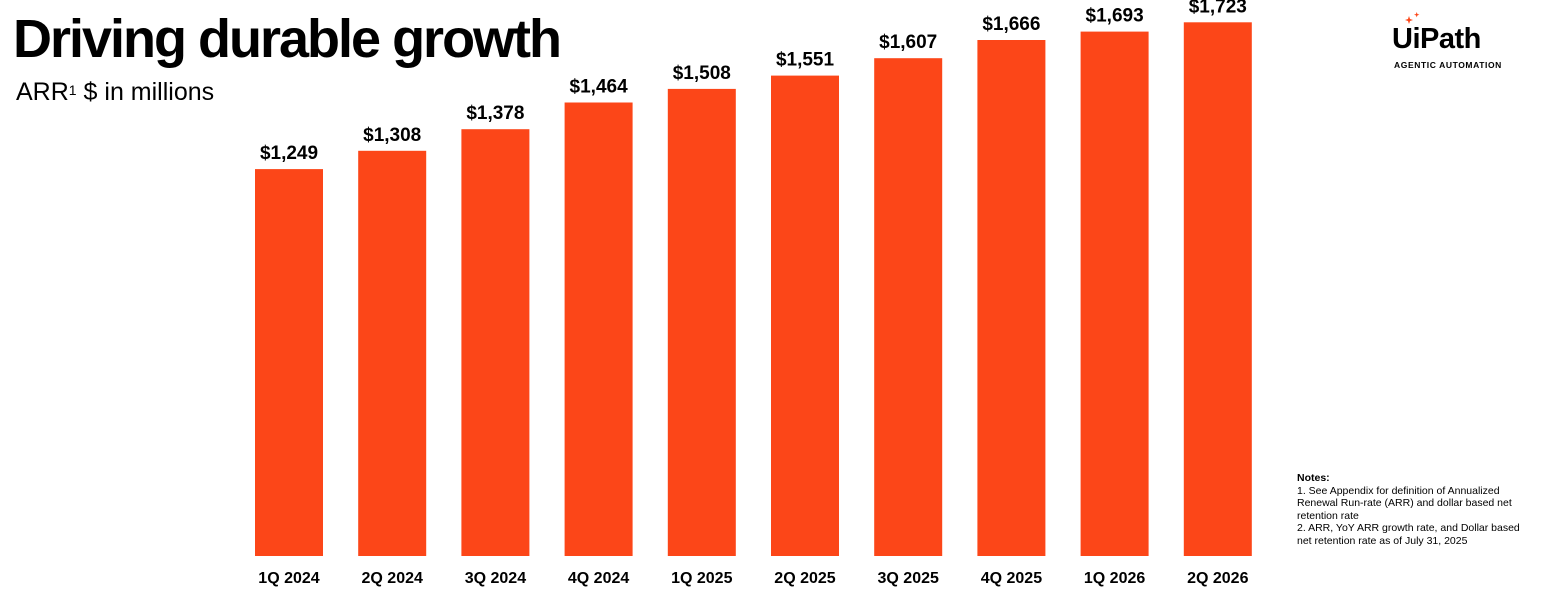  Describe the element at coordinates (72, 90) in the screenshot. I see `subtitle-footnote-ref: 1` at that location.